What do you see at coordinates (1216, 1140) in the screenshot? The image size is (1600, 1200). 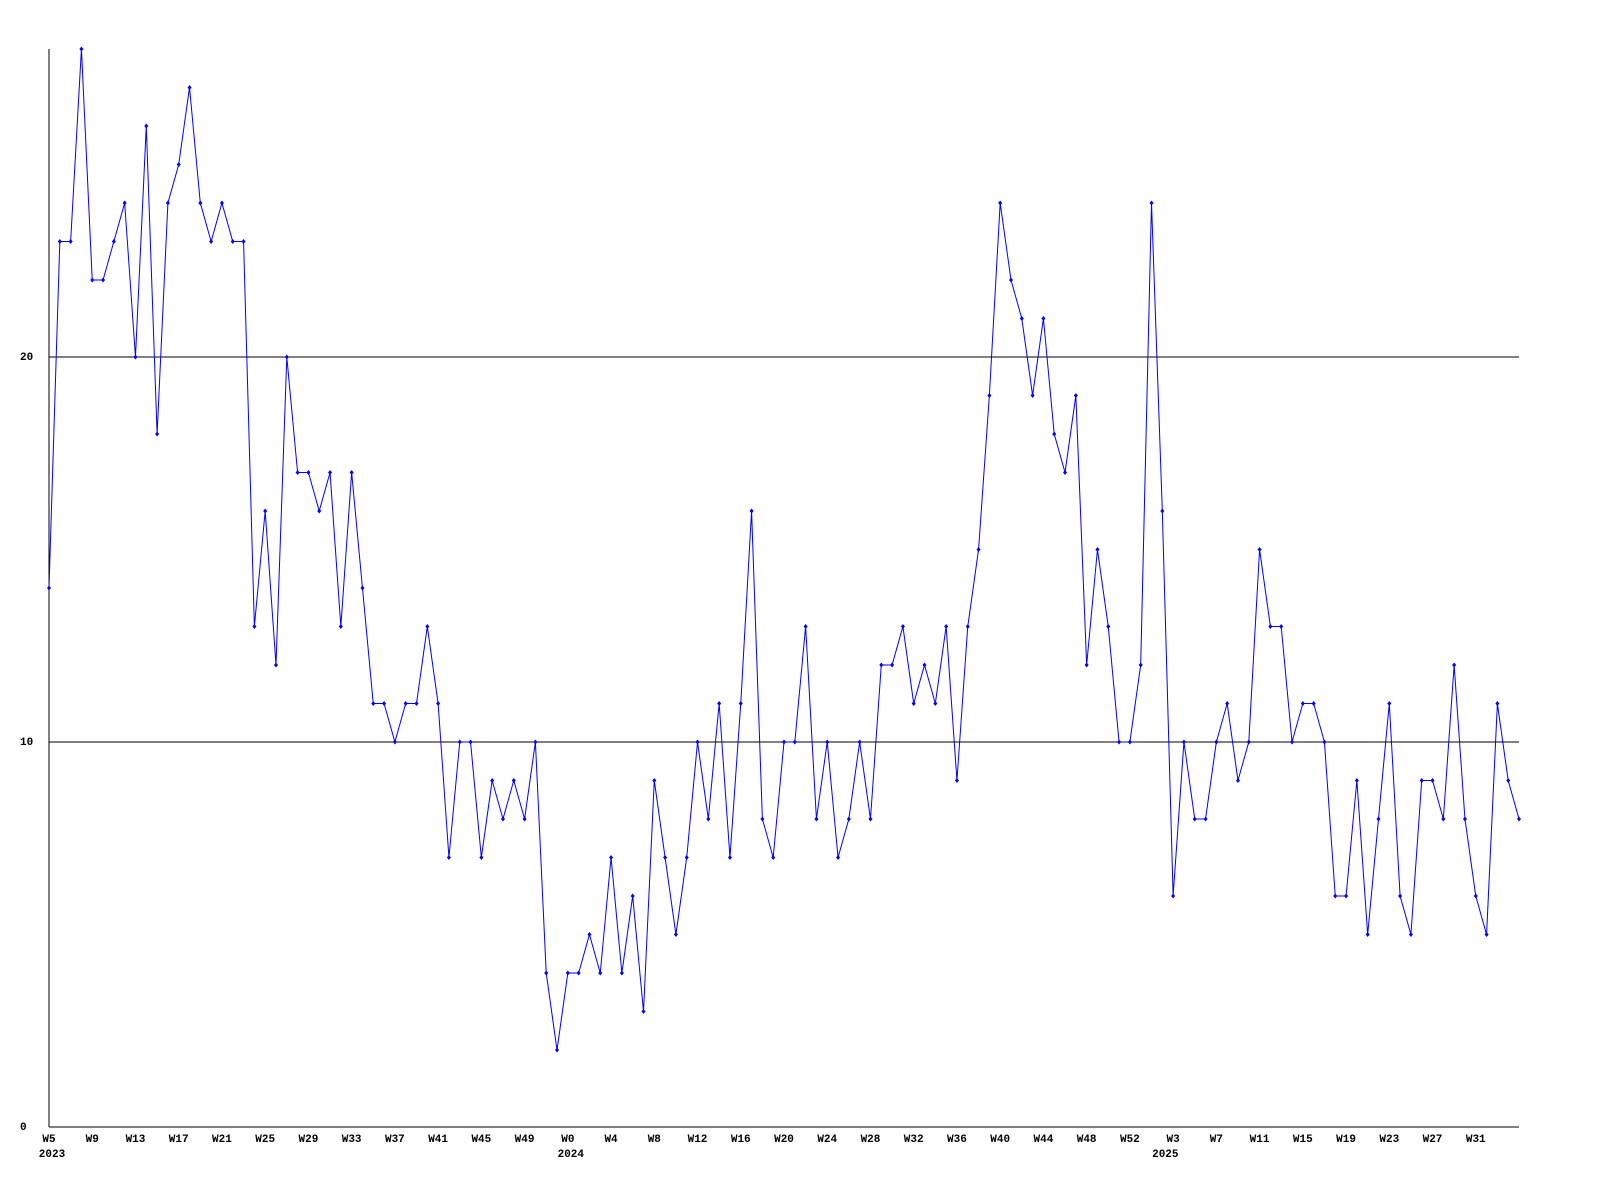 I see `x-tick-label: W7` at bounding box center [1216, 1140].